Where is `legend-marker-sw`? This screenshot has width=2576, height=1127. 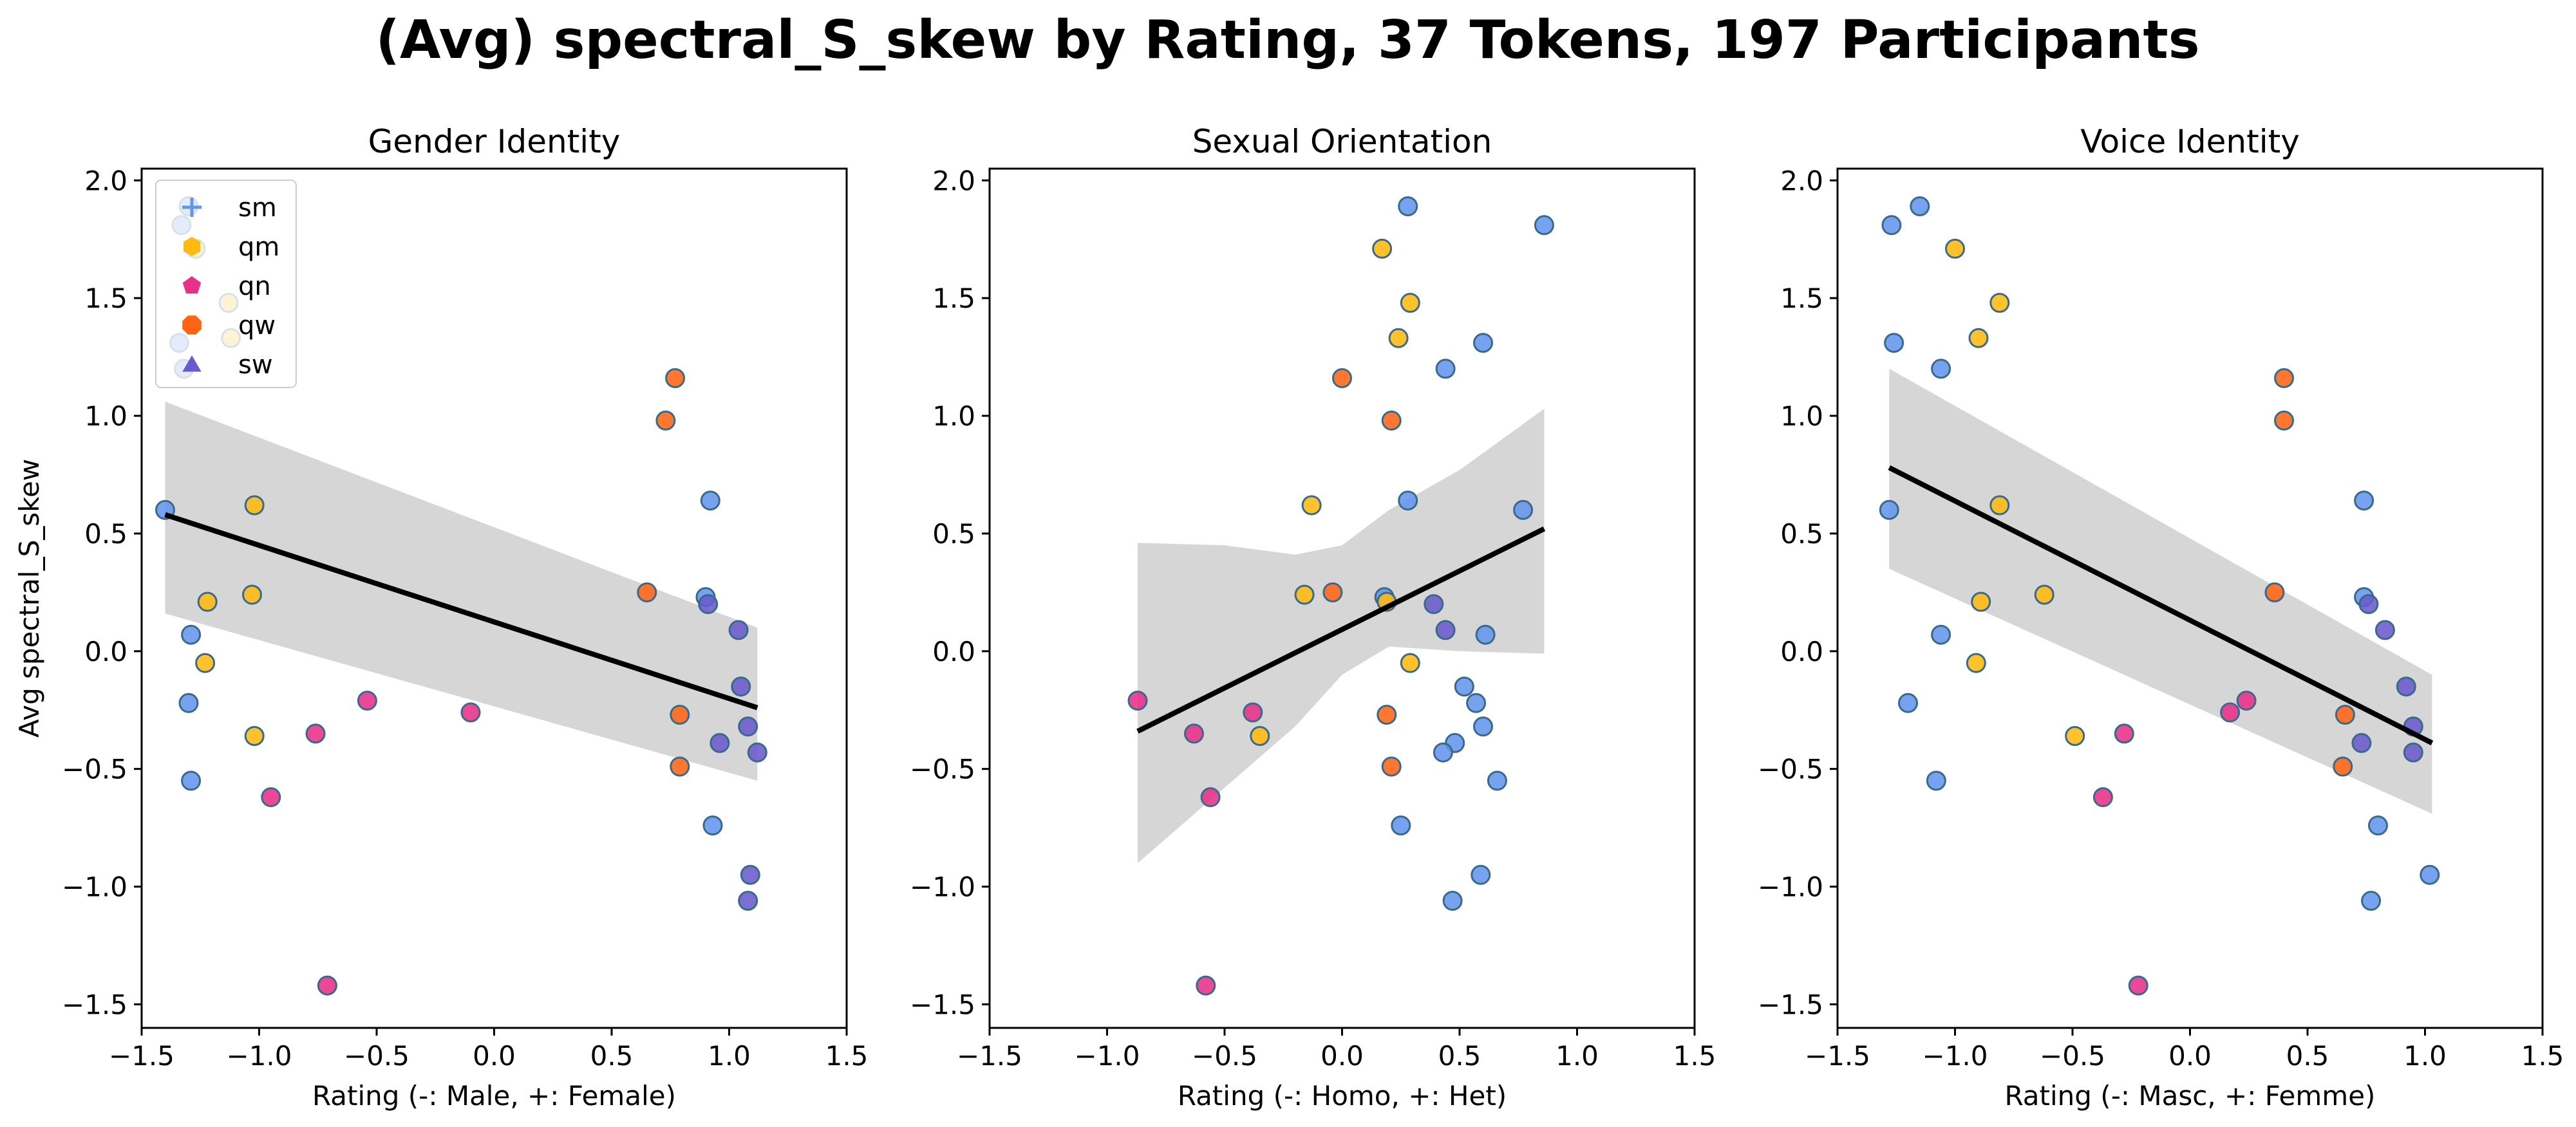 legend-marker-sw is located at coordinates (192, 364).